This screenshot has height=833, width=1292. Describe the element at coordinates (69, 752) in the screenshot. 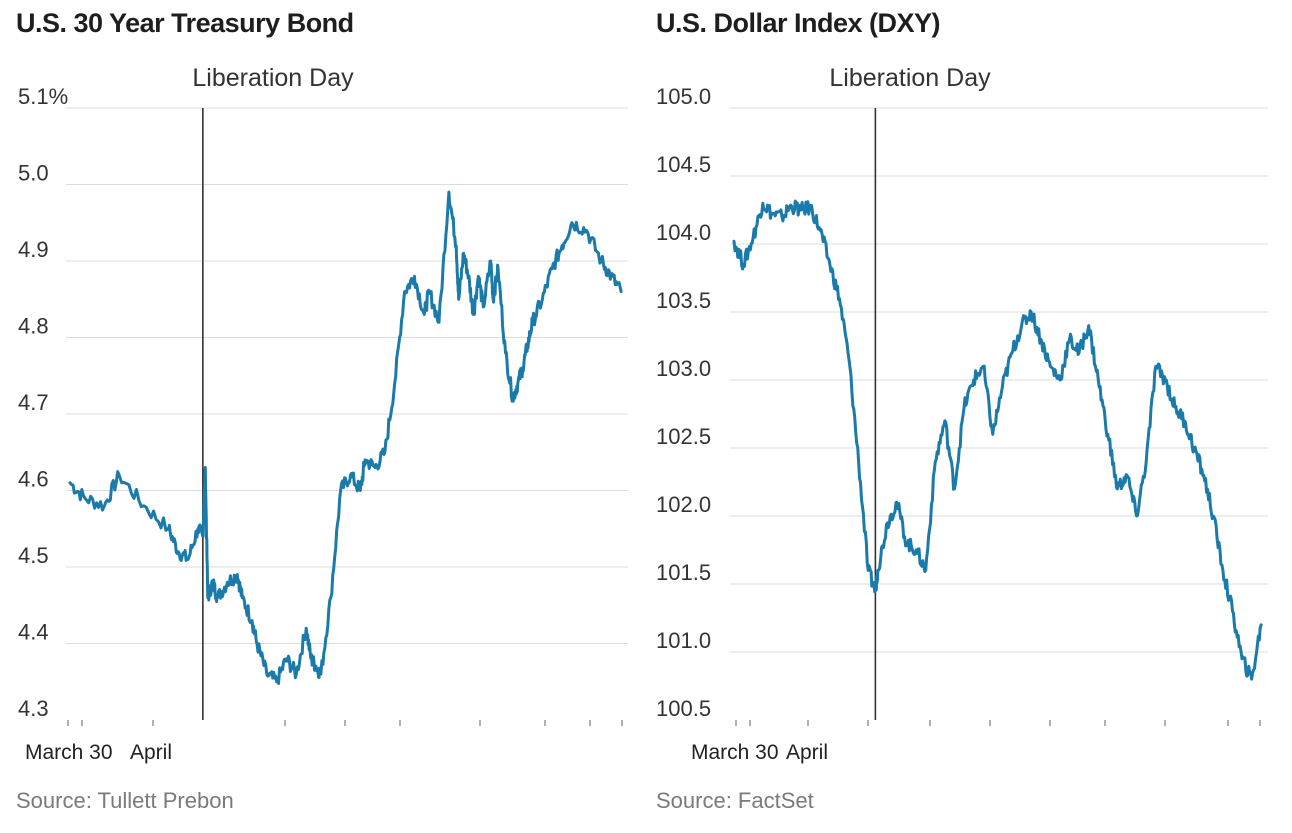

I see `bond-xtick-label: March 30` at that location.